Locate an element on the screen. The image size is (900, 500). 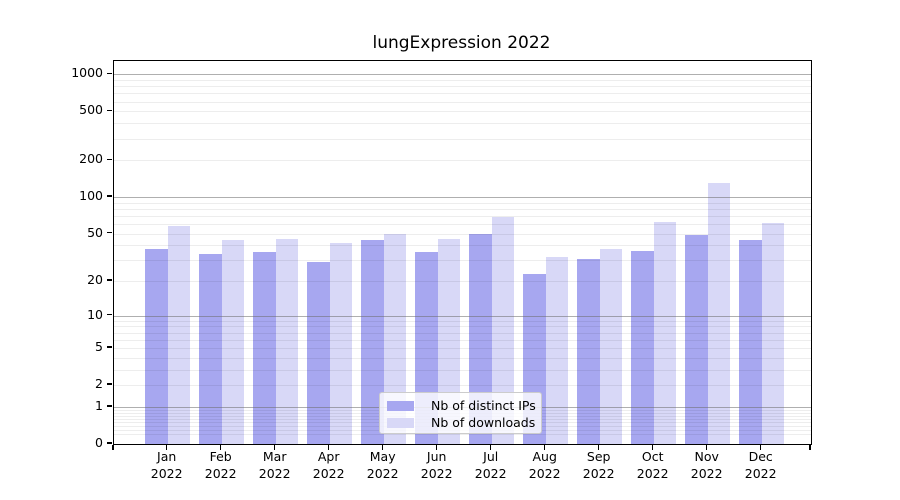
x-tick-jul is located at coordinates (490, 447).